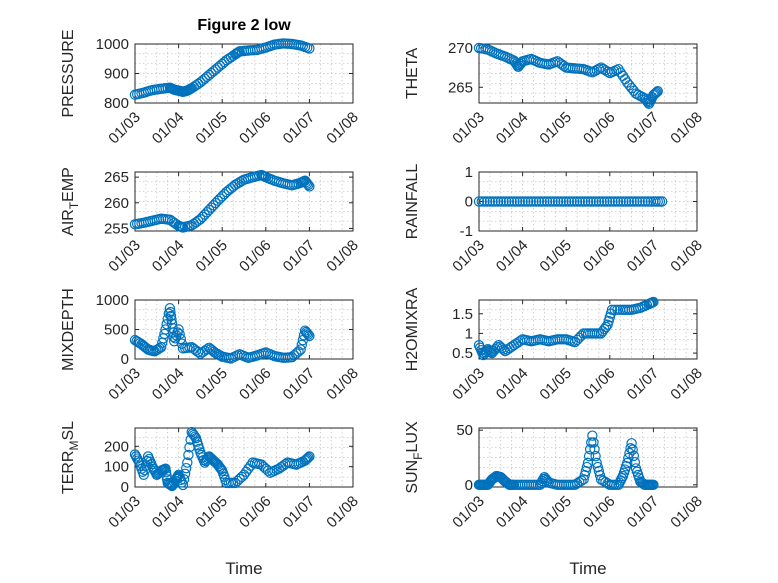 The height and width of the screenshot is (583, 778). What do you see at coordinates (68, 222) in the screenshot?
I see `y-axis-label-main: AIR` at bounding box center [68, 222].